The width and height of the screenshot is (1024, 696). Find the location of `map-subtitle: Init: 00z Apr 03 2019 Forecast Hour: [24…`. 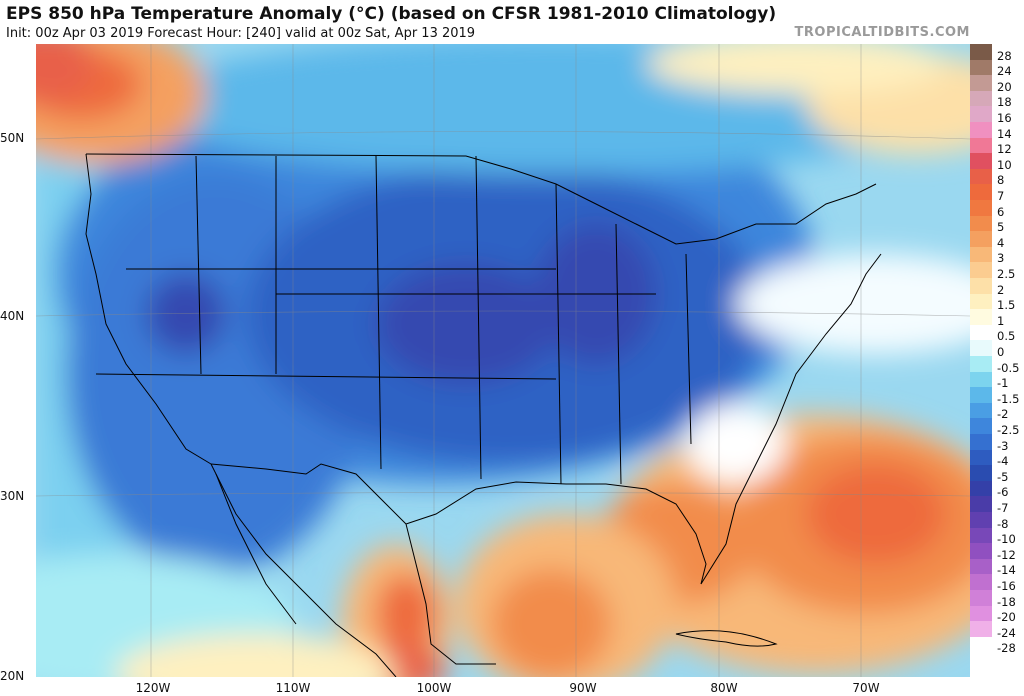

map-subtitle: Init: 00z Apr 03 2019 Forecast Hour: [24… is located at coordinates (241, 33).